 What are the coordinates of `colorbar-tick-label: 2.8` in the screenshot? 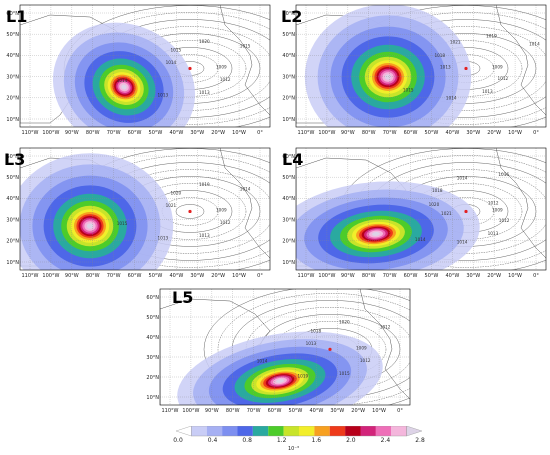 It's located at (420, 440).